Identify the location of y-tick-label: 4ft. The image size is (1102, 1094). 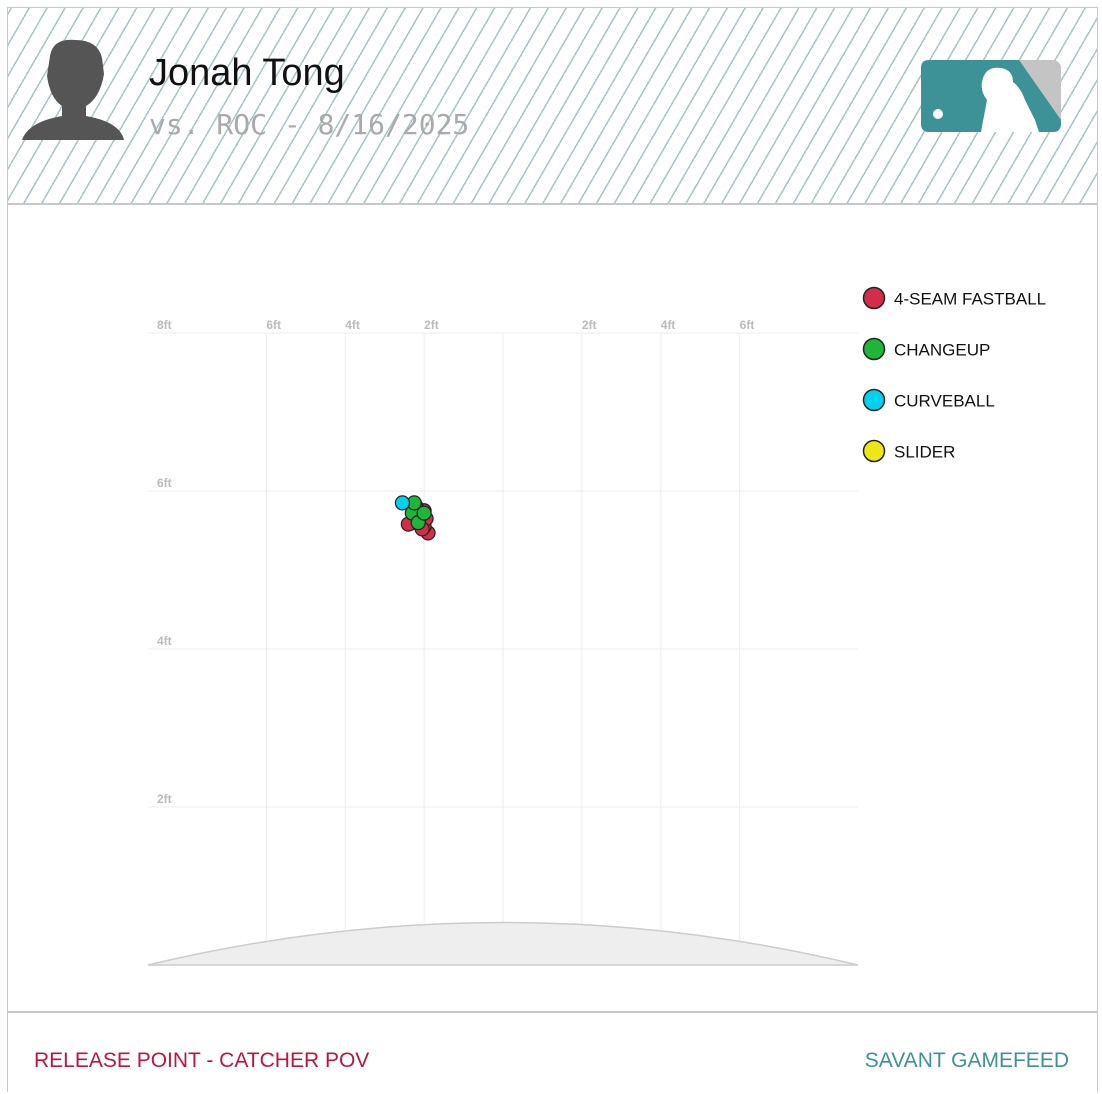
(164, 641).